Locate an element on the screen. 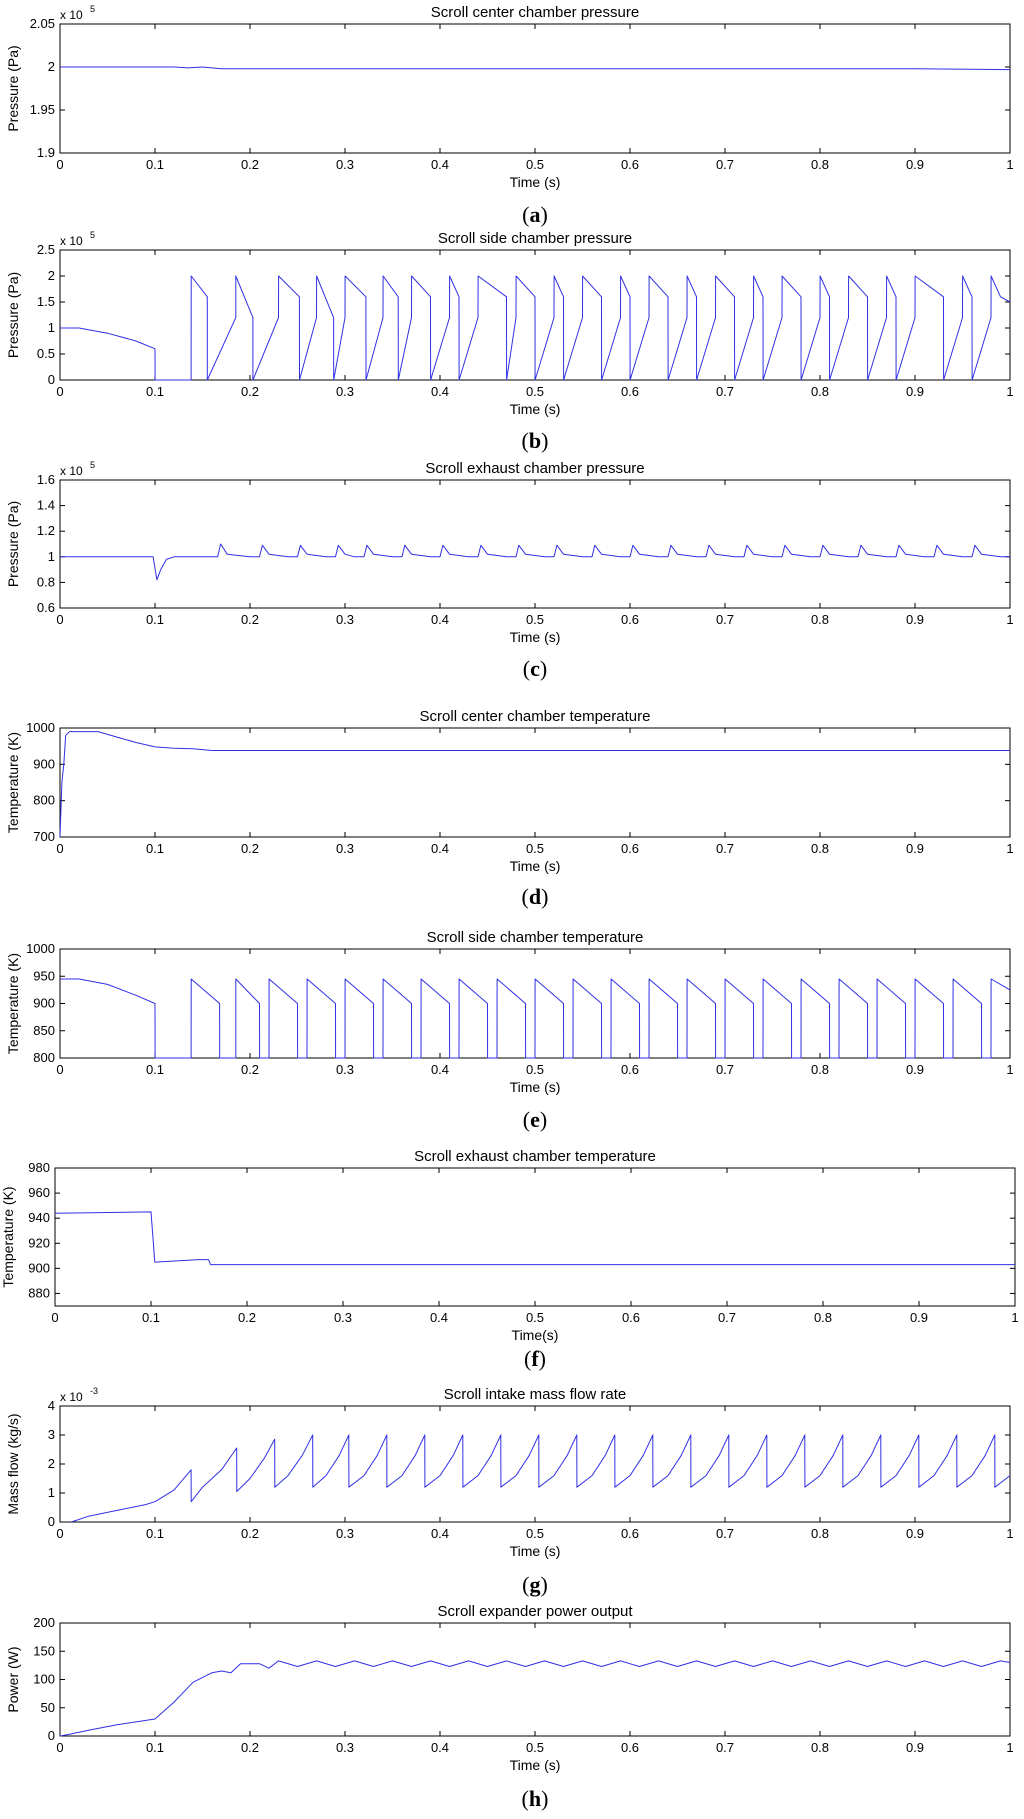 The image size is (1024, 1819). y-tick-label: 800 is located at coordinates (44, 800).